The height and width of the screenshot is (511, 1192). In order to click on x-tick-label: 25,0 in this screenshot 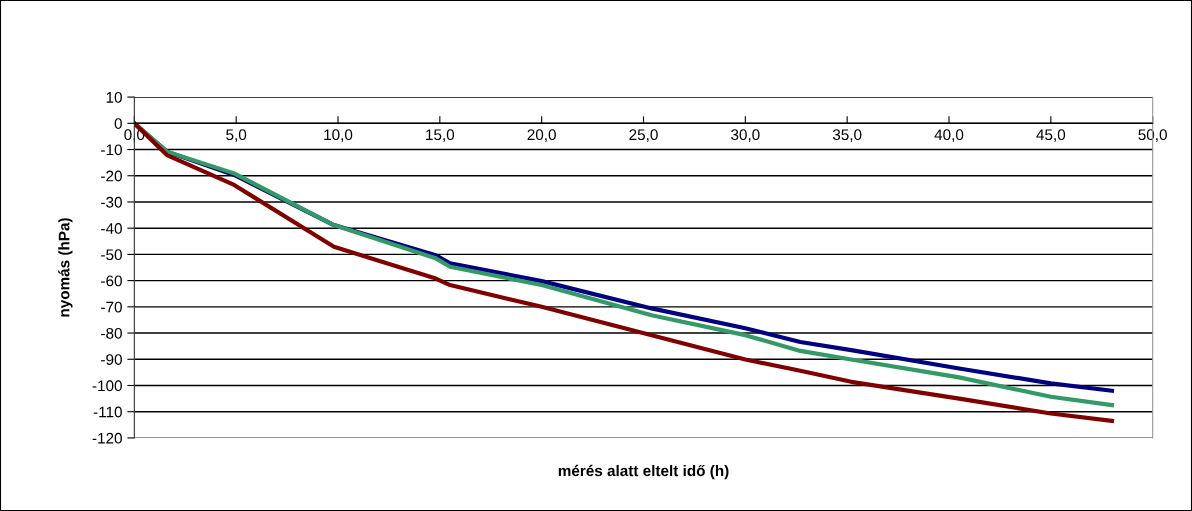, I will do `click(643, 135)`.